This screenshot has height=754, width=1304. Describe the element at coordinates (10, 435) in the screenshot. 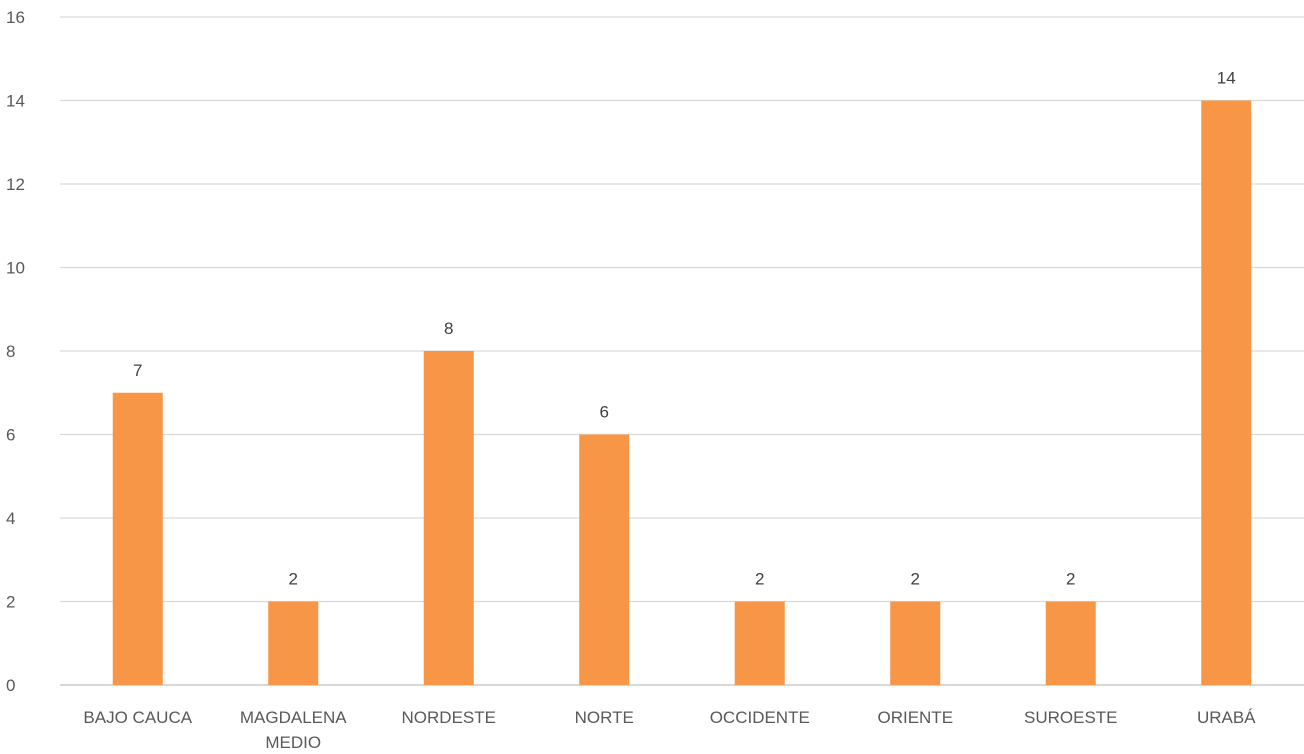

I see `y-tick-label: 6` at that location.